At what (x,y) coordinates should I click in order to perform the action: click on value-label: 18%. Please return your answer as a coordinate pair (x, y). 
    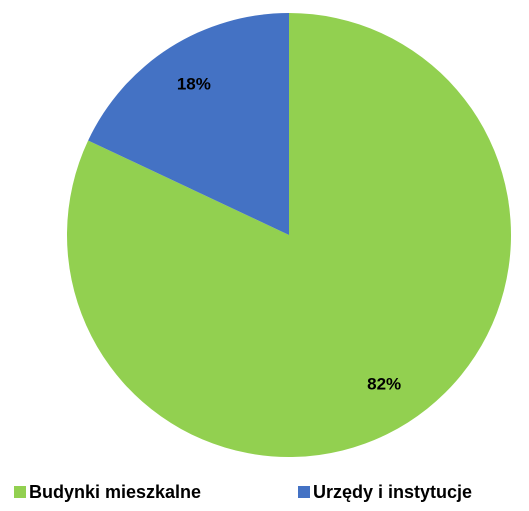
    Looking at the image, I should click on (194, 84).